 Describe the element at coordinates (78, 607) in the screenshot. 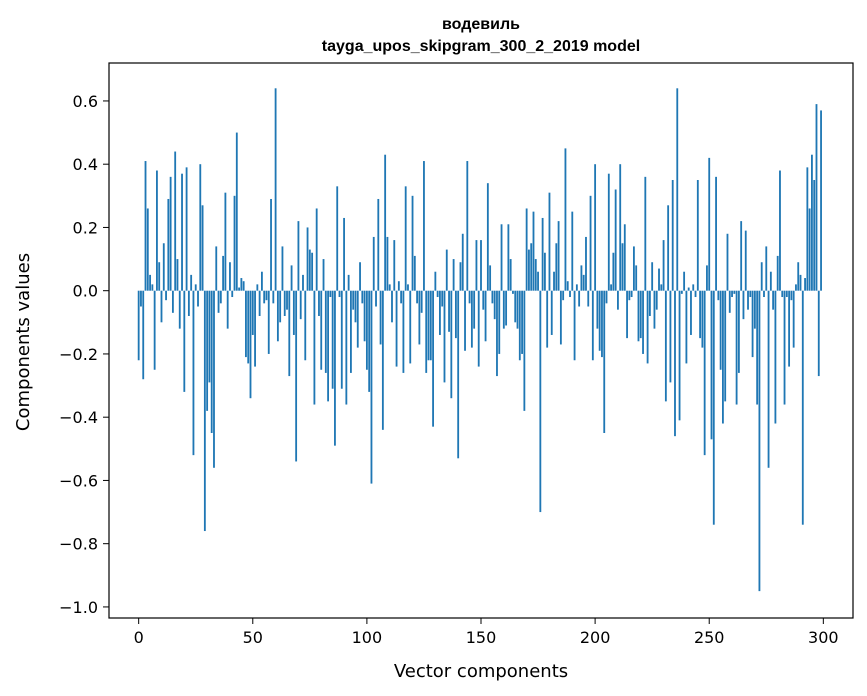

I see `y-tick-label: −1.0` at that location.